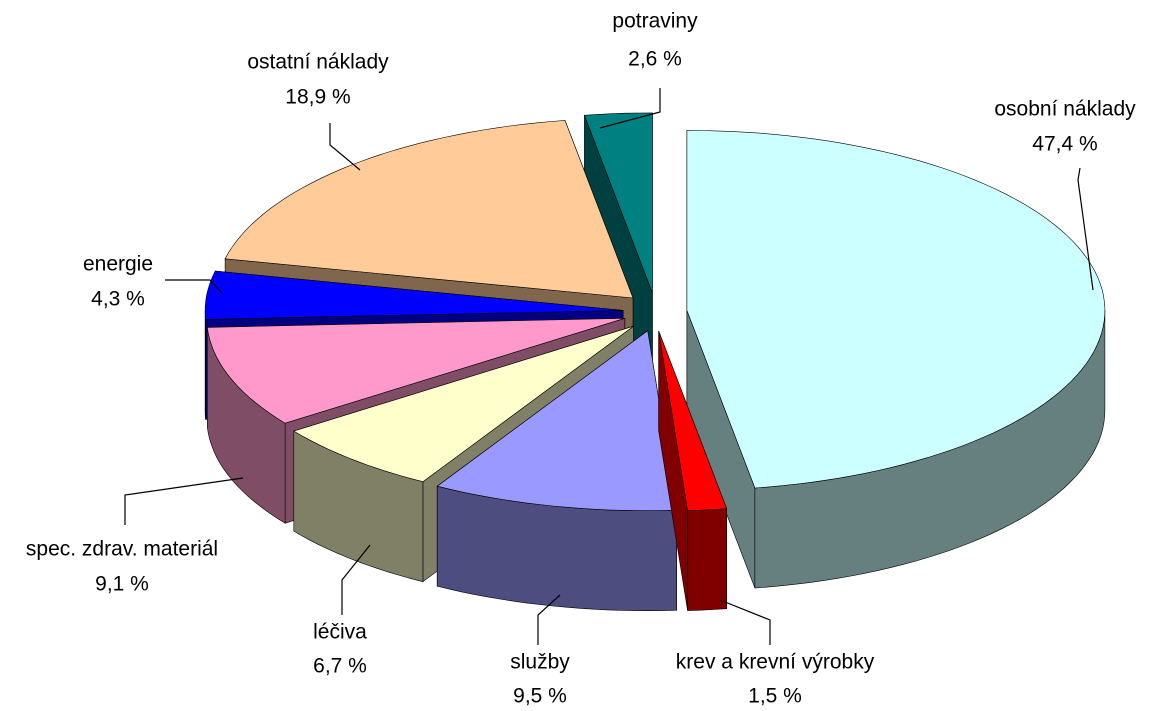 This screenshot has width=1163, height=711. I want to click on slice-label: osobní náklady, so click(1065, 109).